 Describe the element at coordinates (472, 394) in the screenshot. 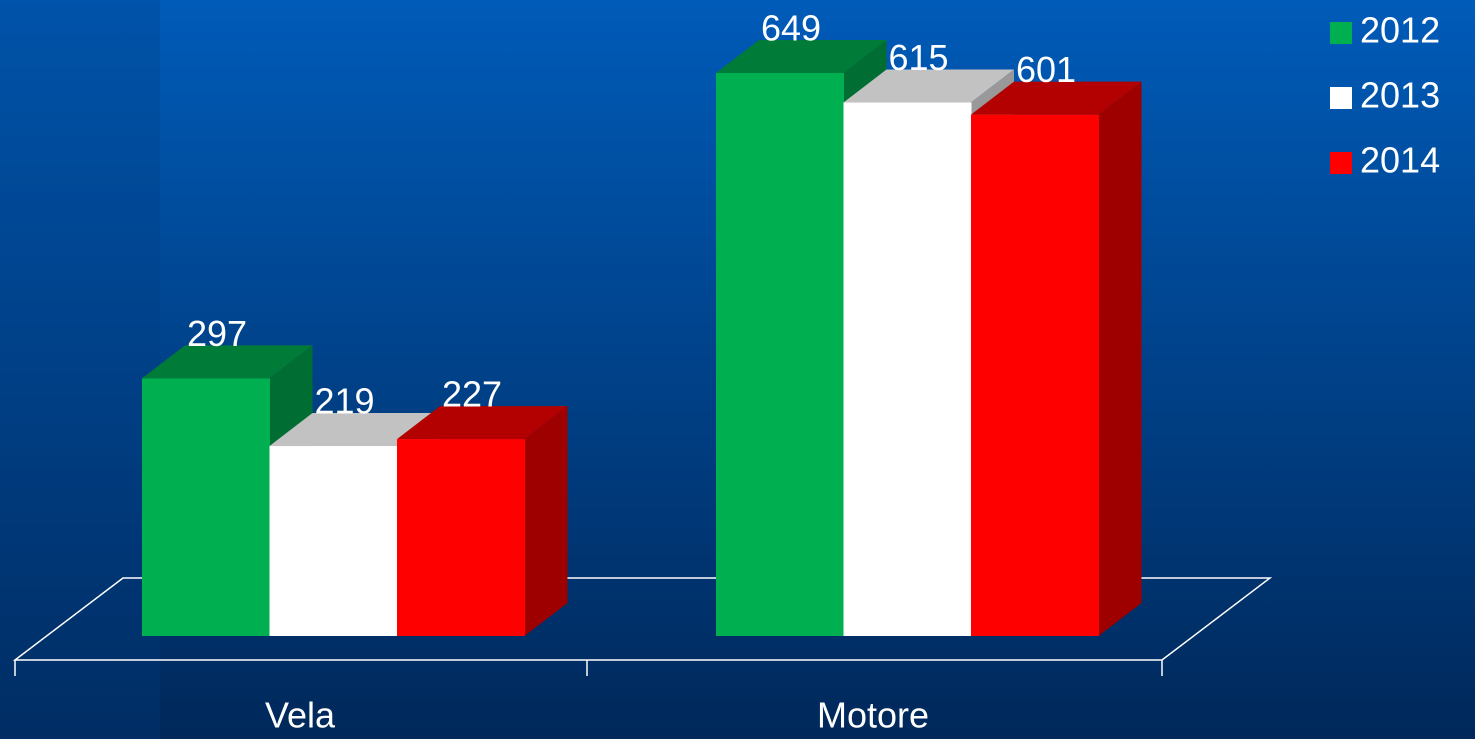

I see `value-label: 227` at that location.